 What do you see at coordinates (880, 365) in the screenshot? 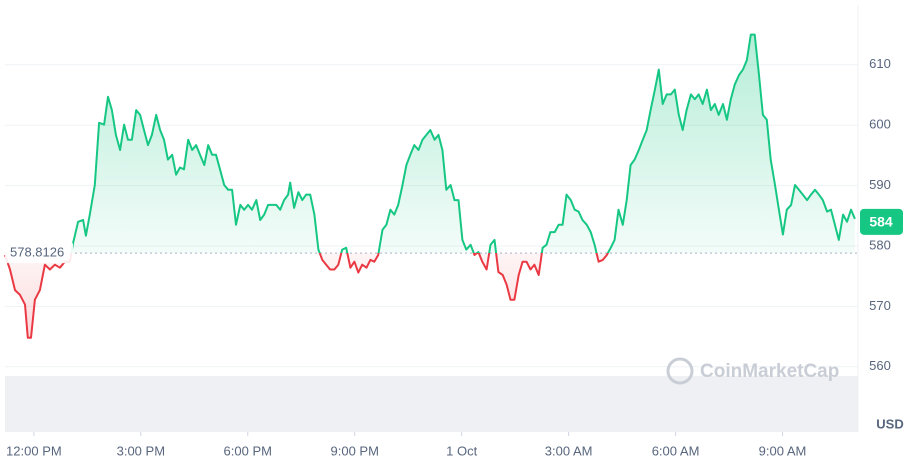
I see `y-tick-label: 560` at bounding box center [880, 365].